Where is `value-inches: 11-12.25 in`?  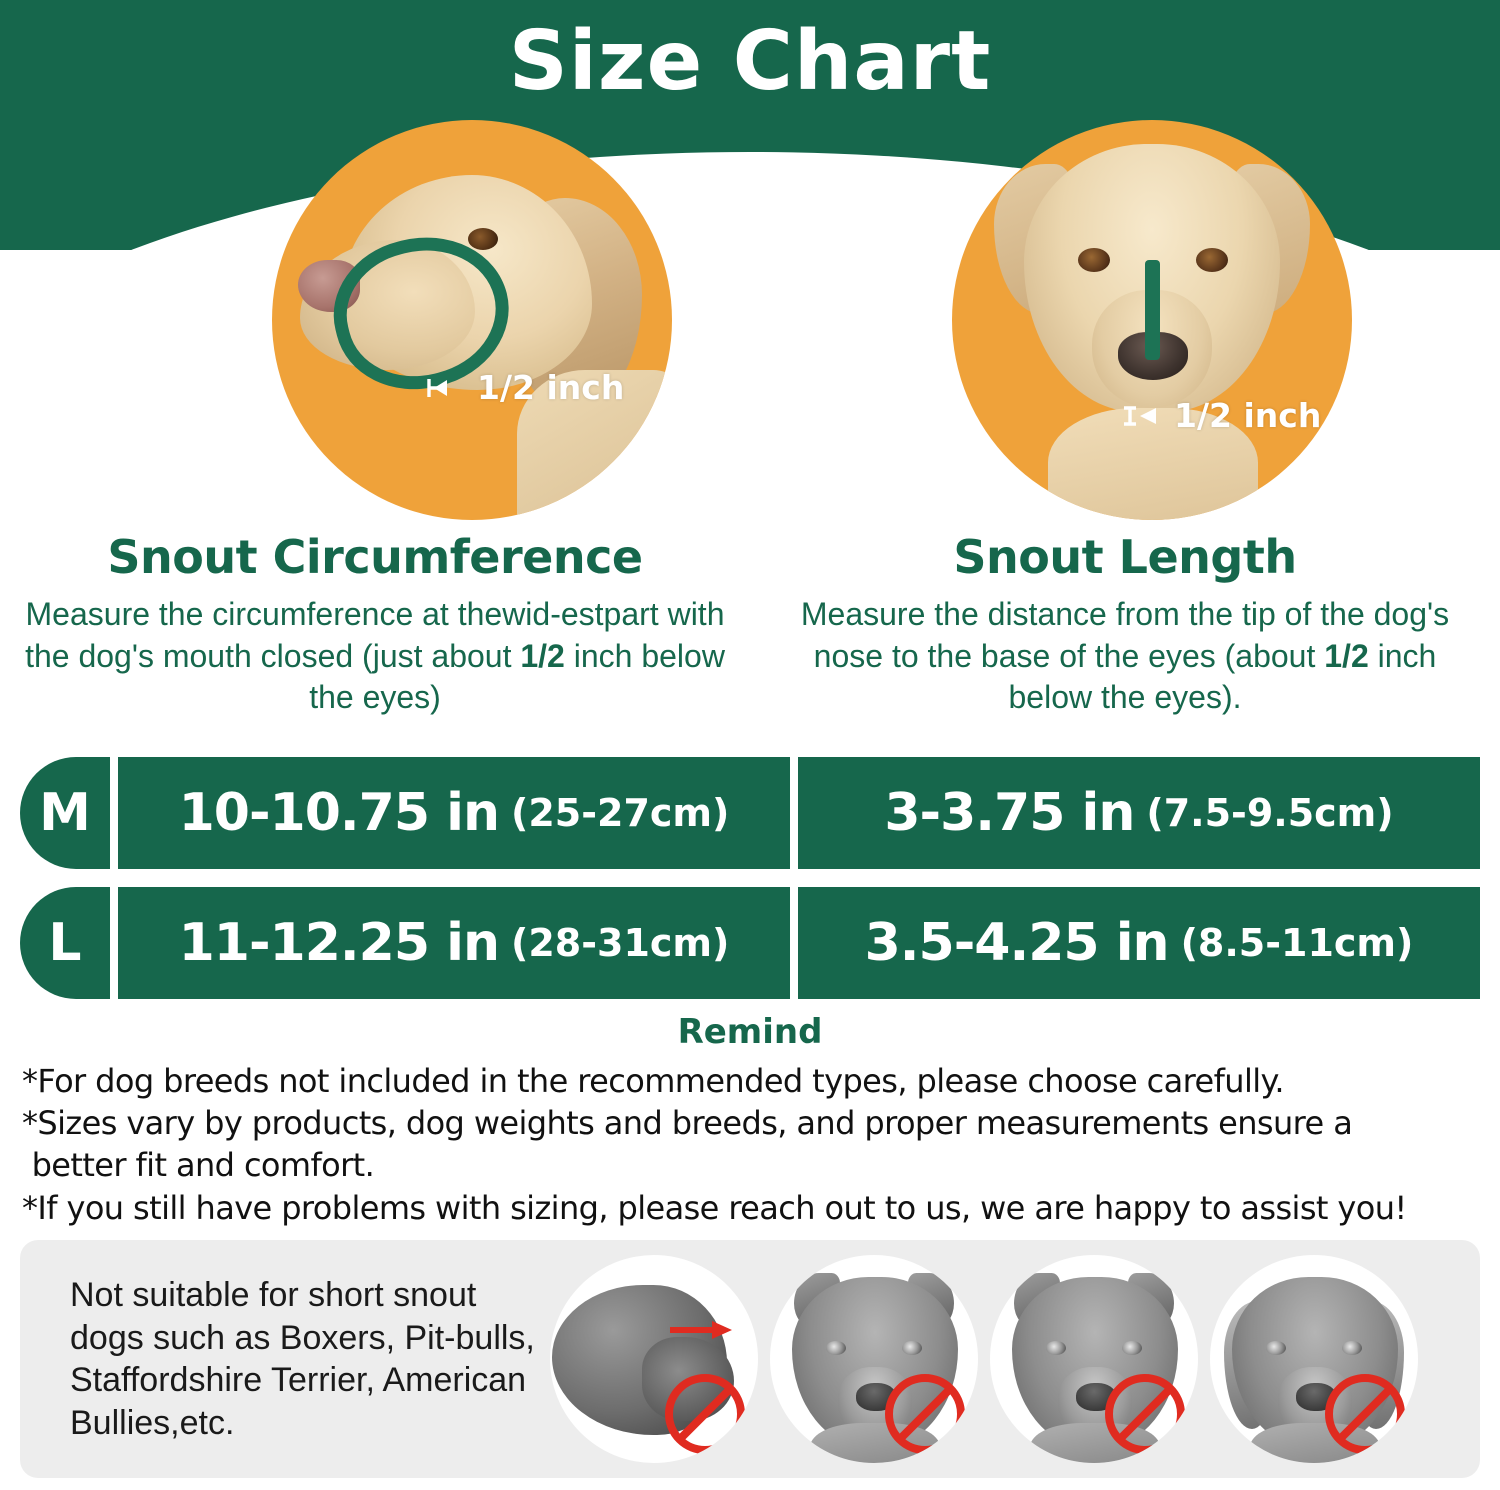
value-inches: 11-12.25 in is located at coordinates (339, 943).